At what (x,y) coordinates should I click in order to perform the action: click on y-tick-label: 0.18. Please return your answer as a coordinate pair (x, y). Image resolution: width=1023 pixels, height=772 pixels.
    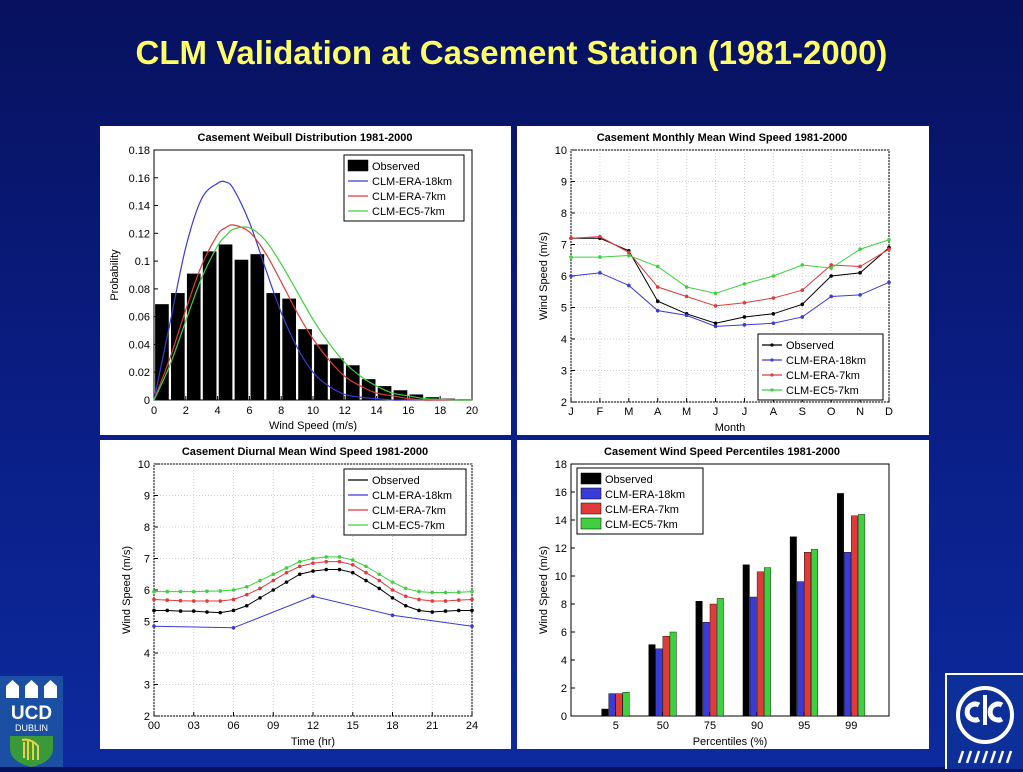
    Looking at the image, I should click on (139, 151).